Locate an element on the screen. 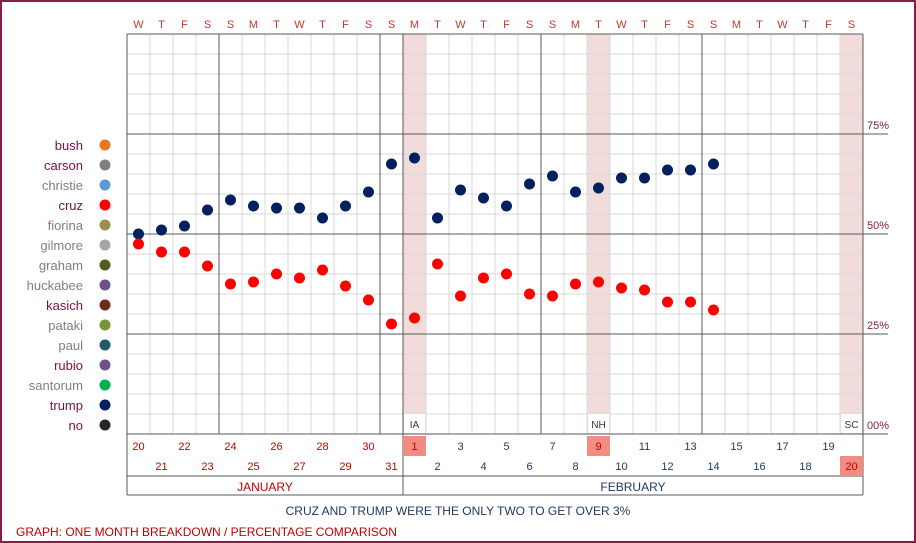  date-label: 27 is located at coordinates (299, 467).